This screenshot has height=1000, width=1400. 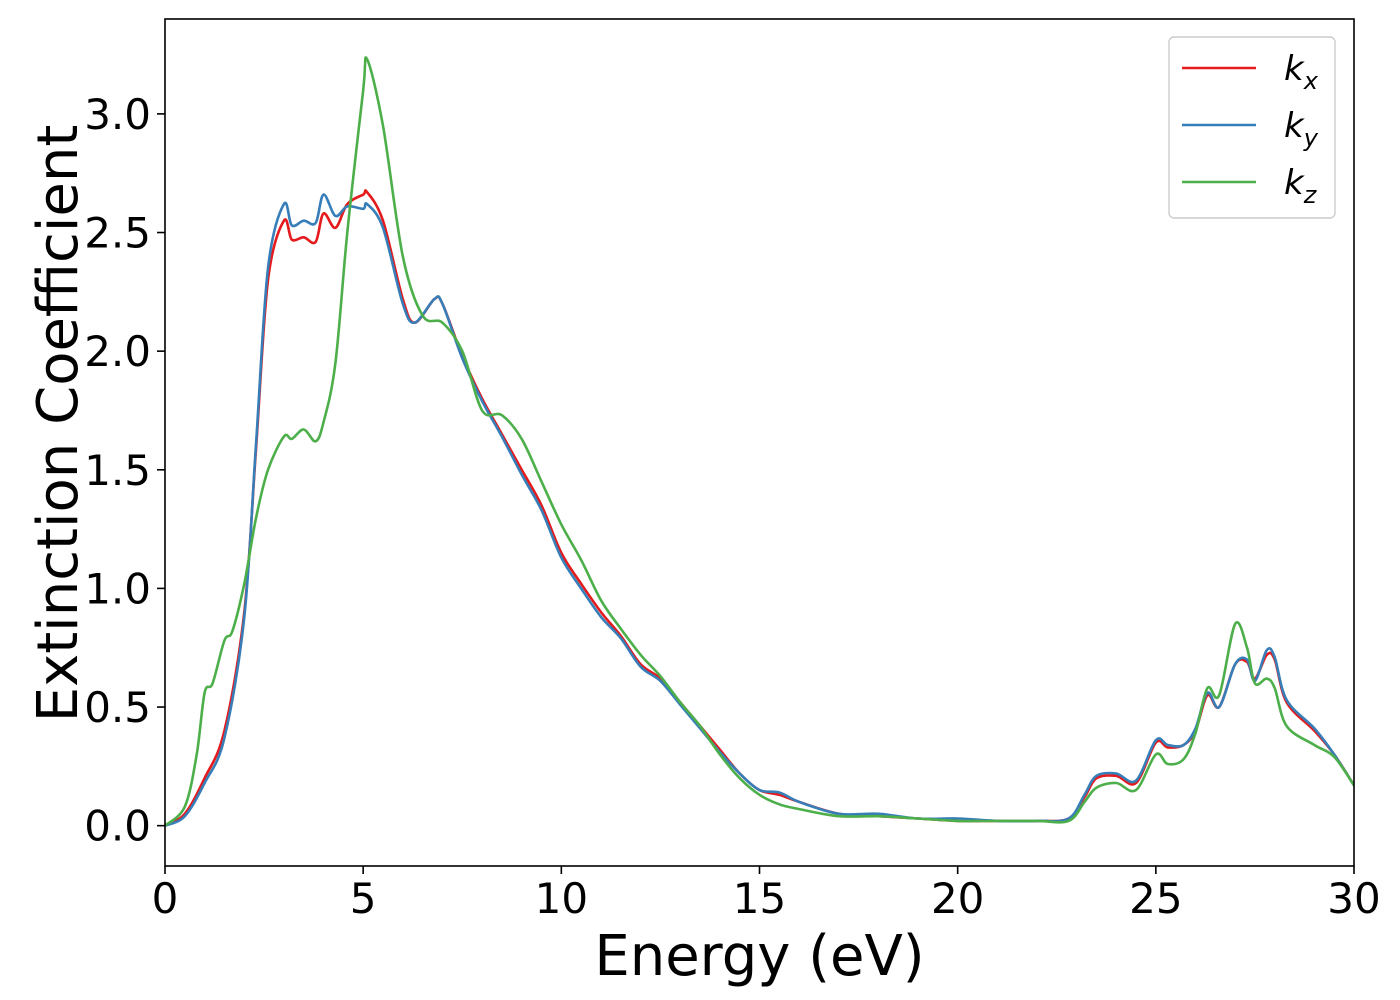 I want to click on legend-frame, so click(x=1252, y=127).